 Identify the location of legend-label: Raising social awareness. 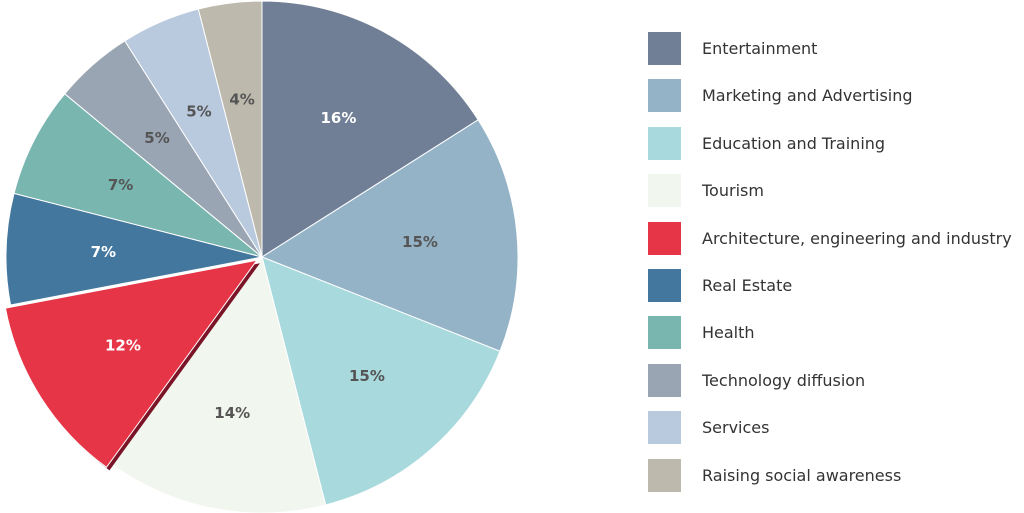
(802, 475).